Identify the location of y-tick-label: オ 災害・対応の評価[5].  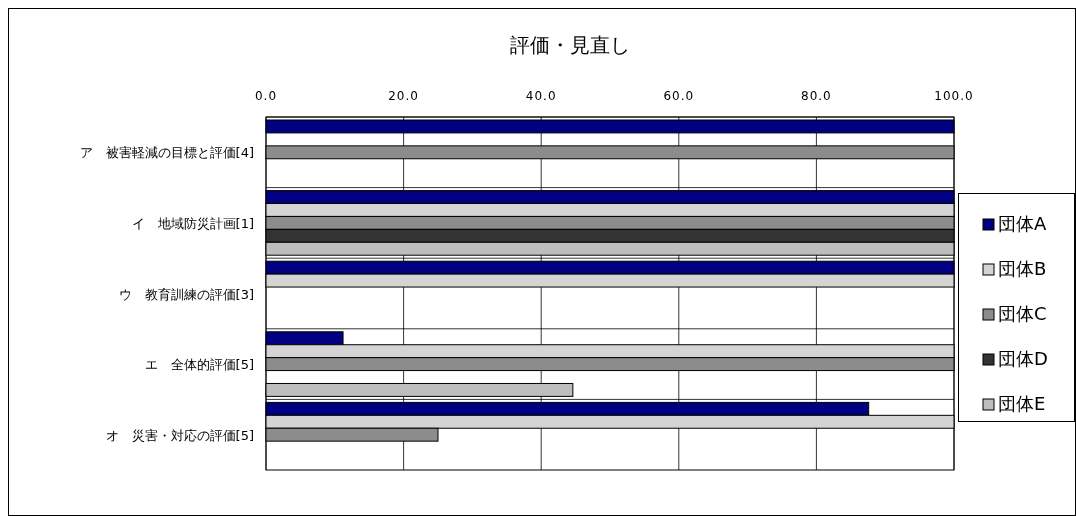
(179, 435).